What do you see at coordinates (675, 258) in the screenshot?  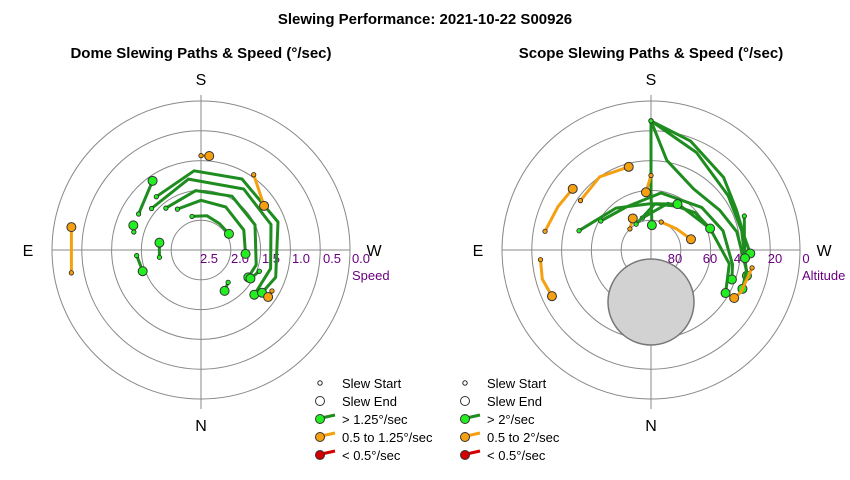 I see `radial-tick-label: 80` at bounding box center [675, 258].